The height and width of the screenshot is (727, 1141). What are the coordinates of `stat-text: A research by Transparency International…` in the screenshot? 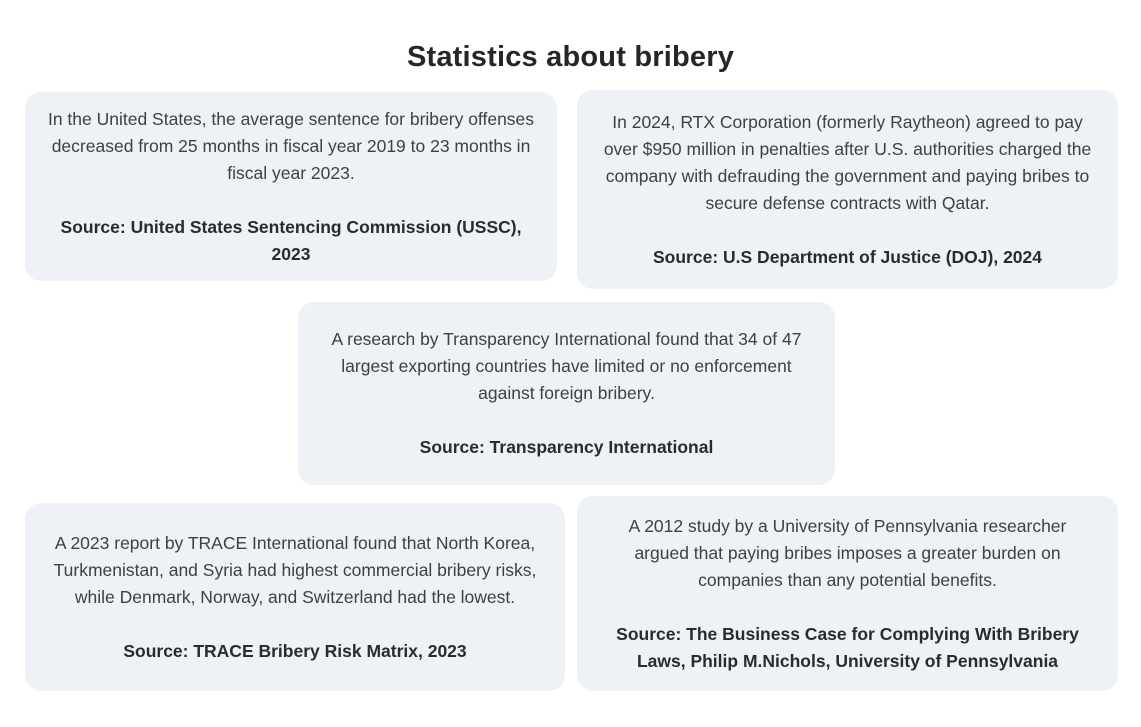 It's located at (566, 366).